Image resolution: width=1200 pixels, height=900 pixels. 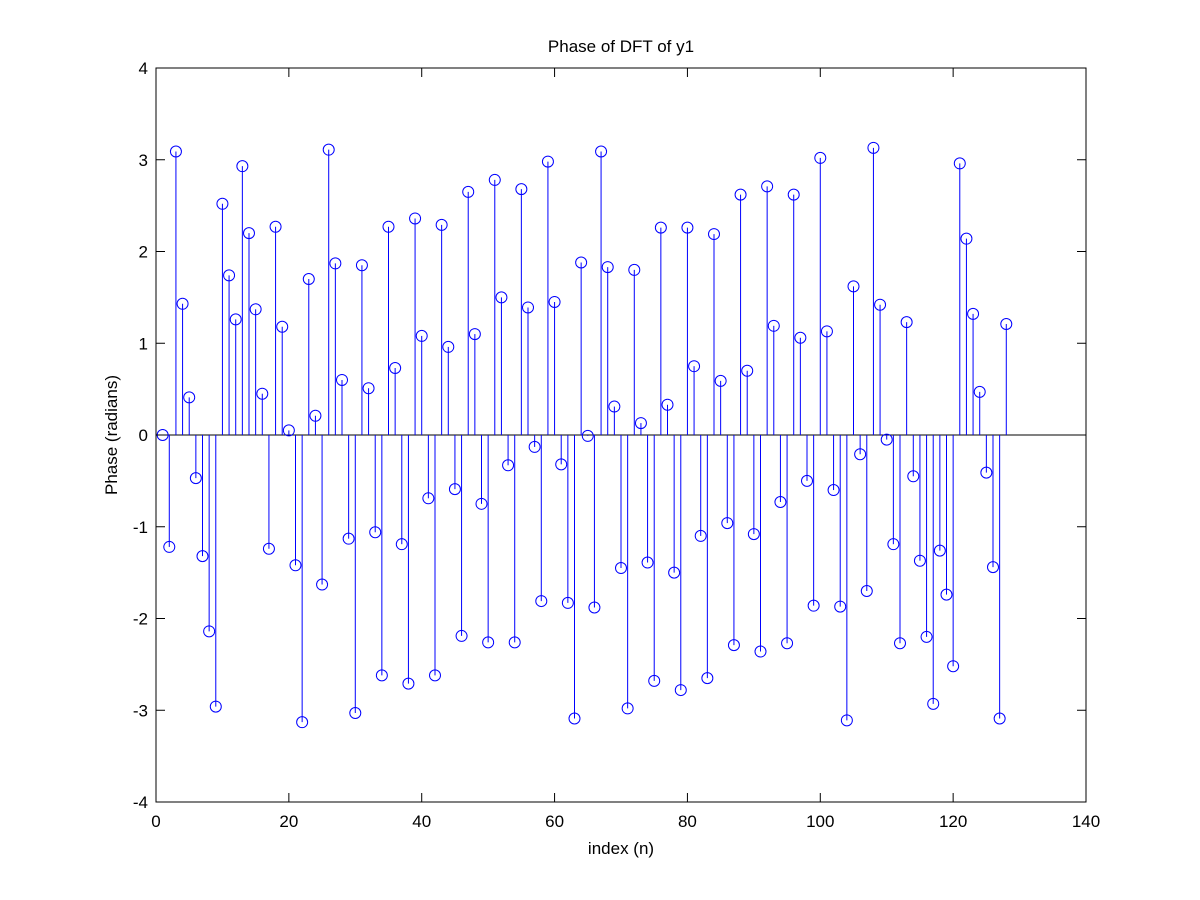 I want to click on x-tick-label: 60, so click(x=554, y=821).